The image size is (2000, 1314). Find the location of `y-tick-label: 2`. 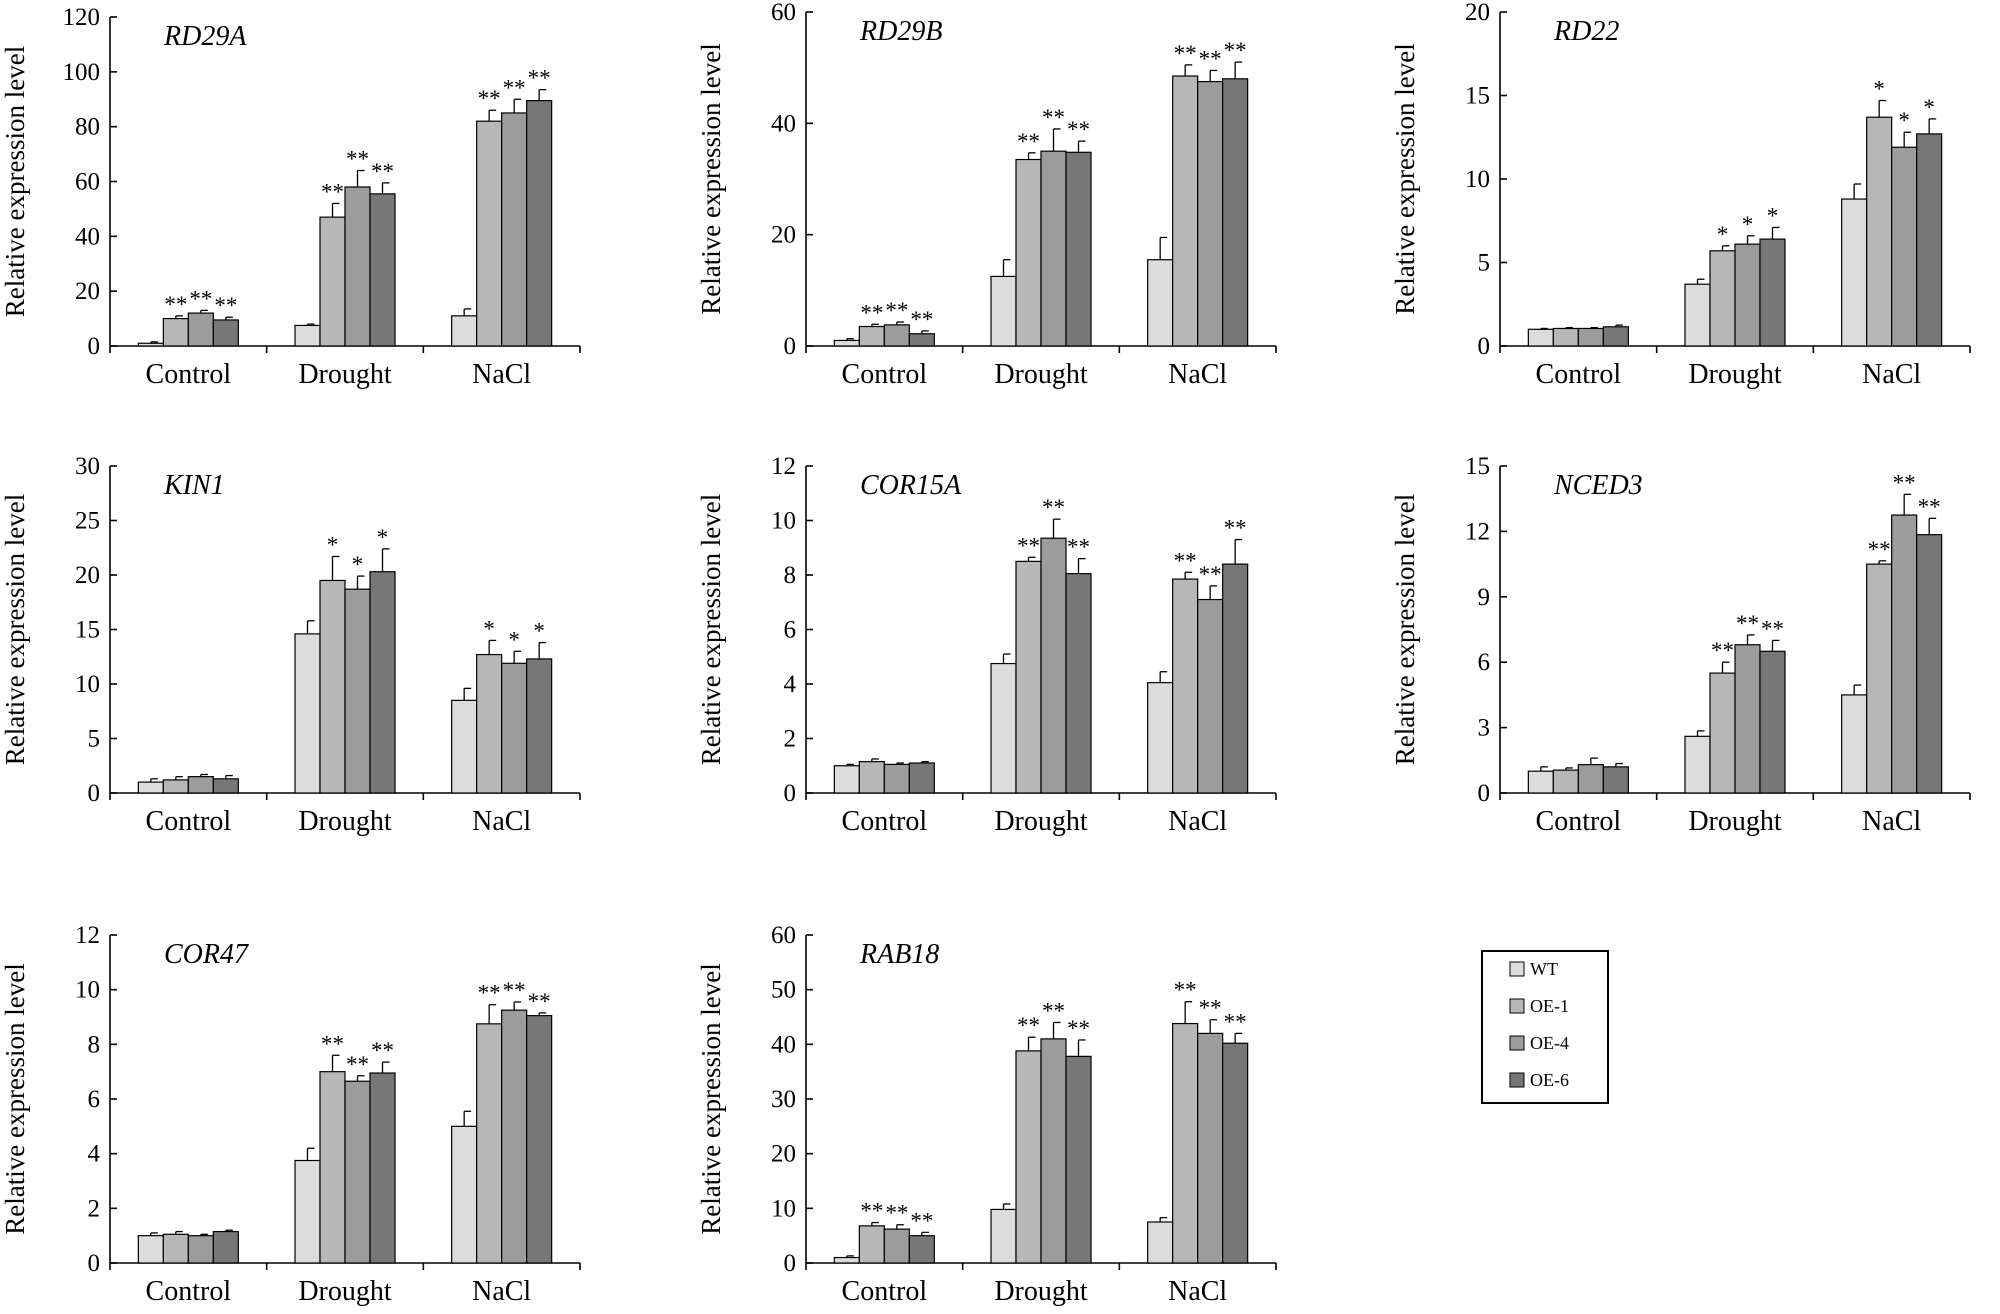

y-tick-label: 2 is located at coordinates (94, 1208).